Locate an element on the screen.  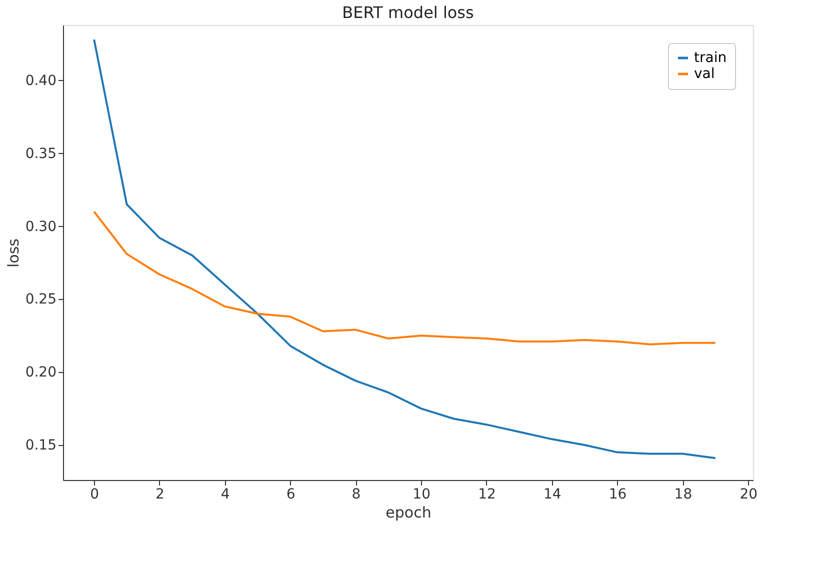
x-tick-label: 2 is located at coordinates (160, 494).